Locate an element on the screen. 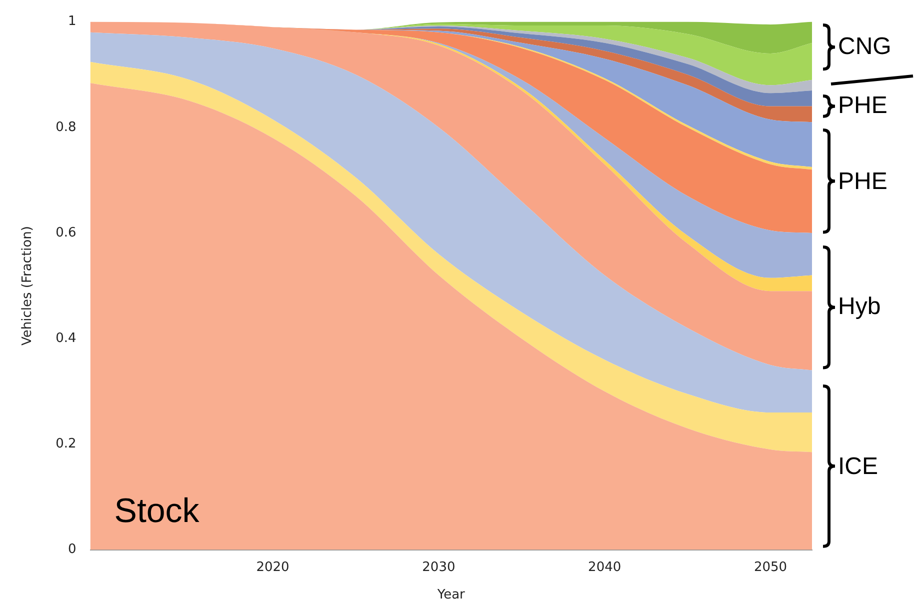 The image size is (917, 605). text: Hyb is located at coordinates (859, 306).